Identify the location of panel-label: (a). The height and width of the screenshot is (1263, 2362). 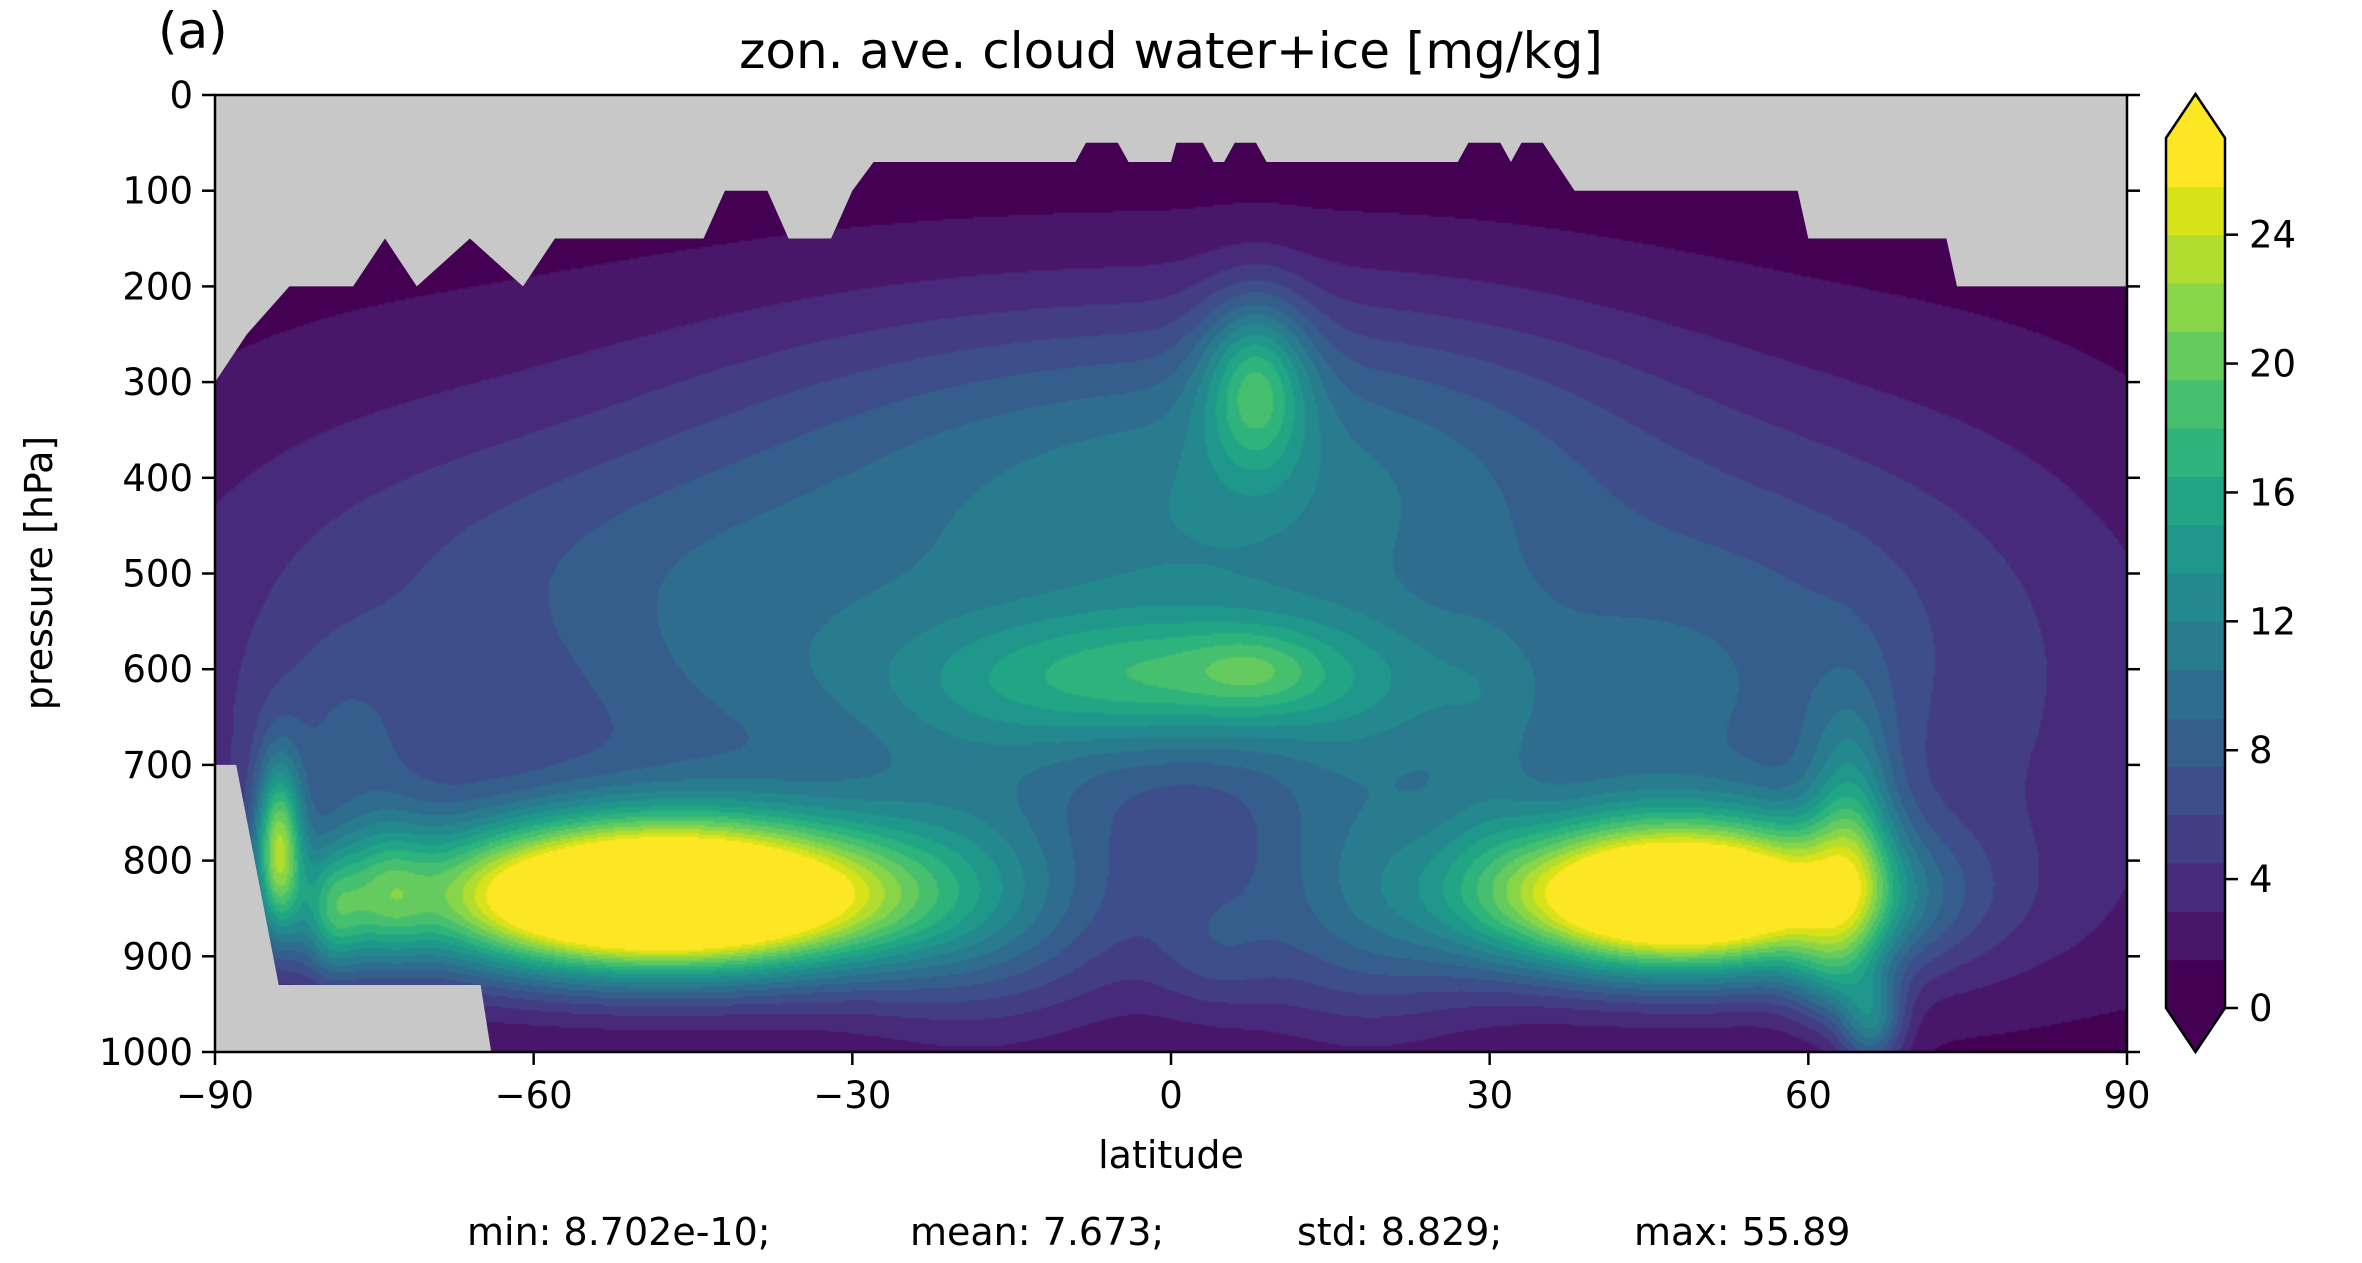
(193, 31).